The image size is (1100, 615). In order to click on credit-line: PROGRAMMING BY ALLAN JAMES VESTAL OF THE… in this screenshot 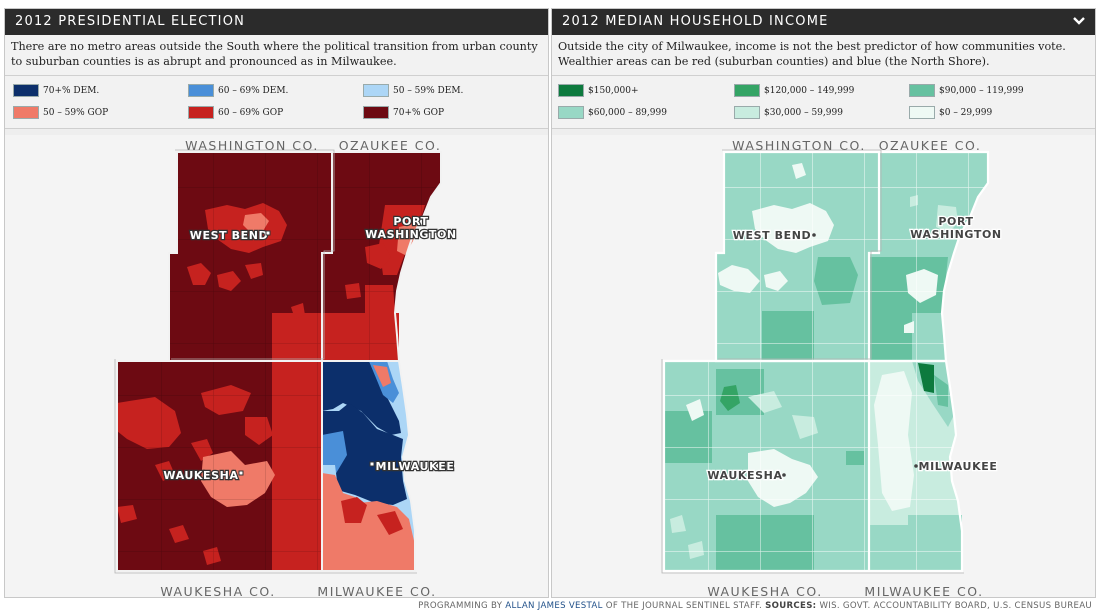, I will do `click(755, 606)`.